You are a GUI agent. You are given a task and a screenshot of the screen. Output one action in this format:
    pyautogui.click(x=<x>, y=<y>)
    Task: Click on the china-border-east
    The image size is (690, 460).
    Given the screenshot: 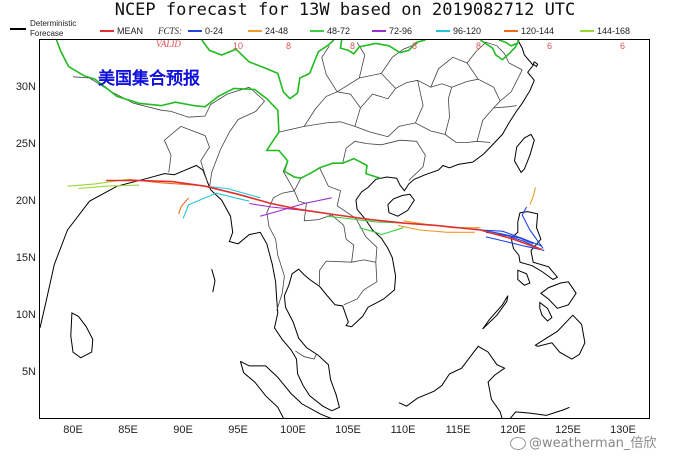 What is the action you would take?
    pyautogui.click(x=382, y=47)
    